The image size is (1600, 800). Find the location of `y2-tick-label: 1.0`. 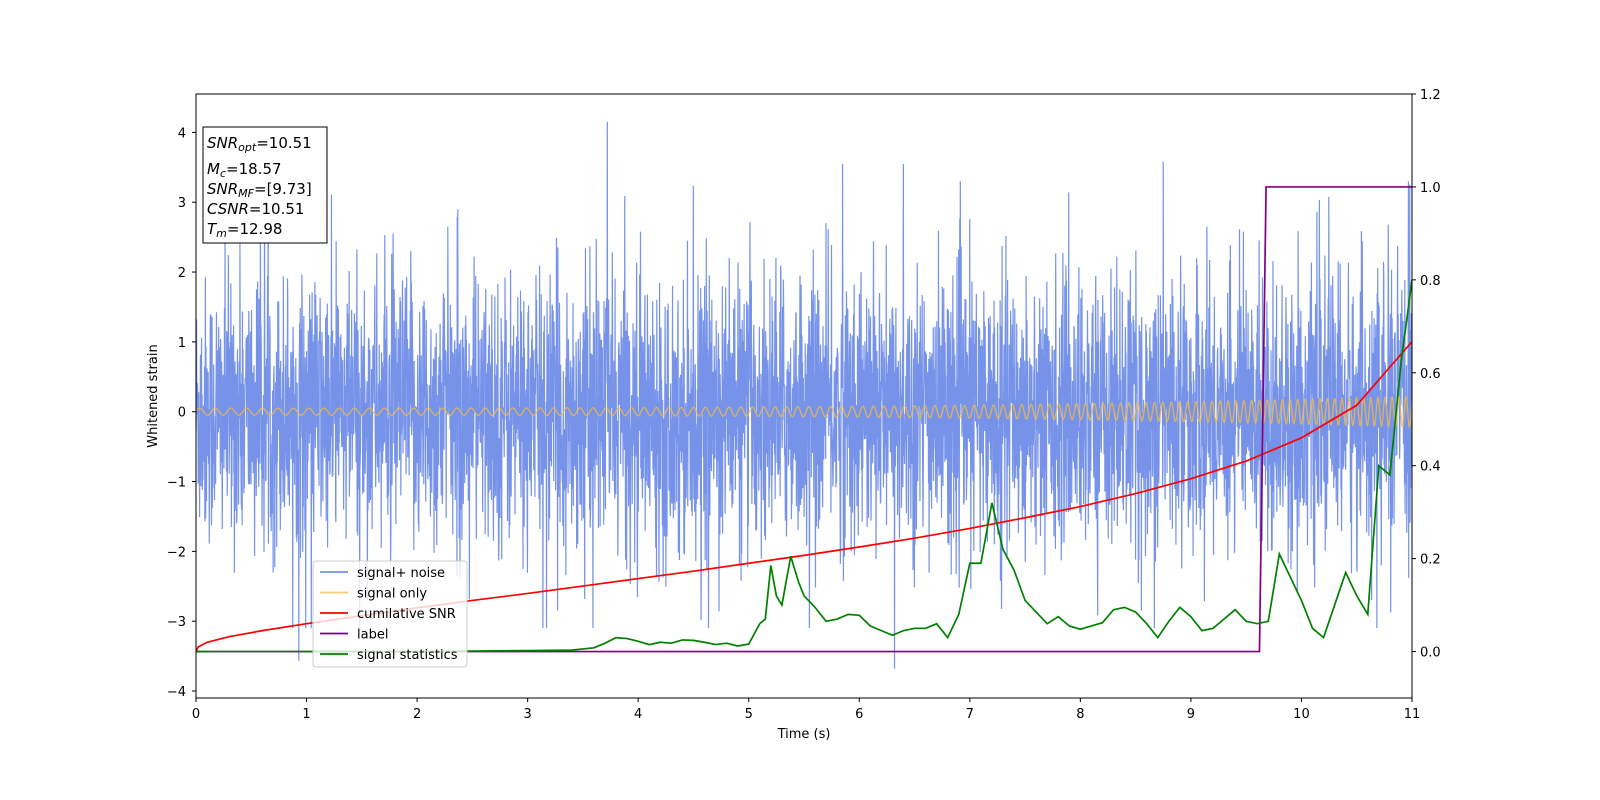

y2-tick-label: 1.0 is located at coordinates (1430, 188).